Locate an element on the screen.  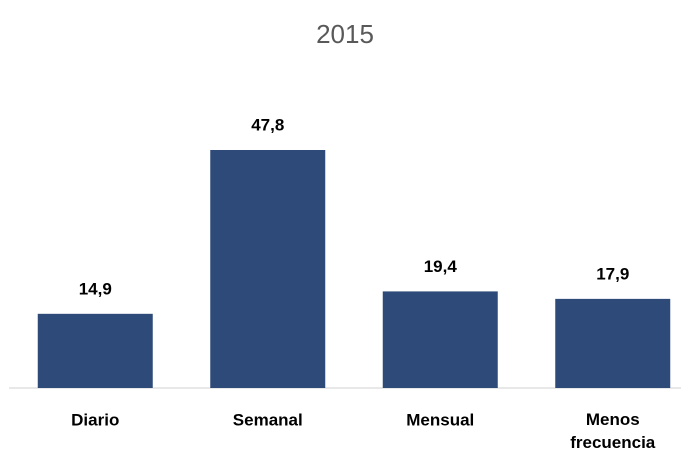
x-tick-label: Menos frecuencia is located at coordinates (613, 431).